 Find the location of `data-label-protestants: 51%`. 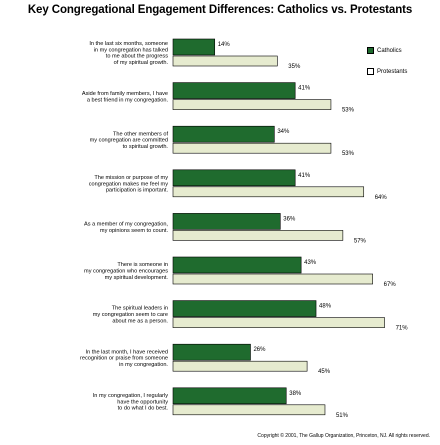

data-label-protestants: 51% is located at coordinates (342, 416).